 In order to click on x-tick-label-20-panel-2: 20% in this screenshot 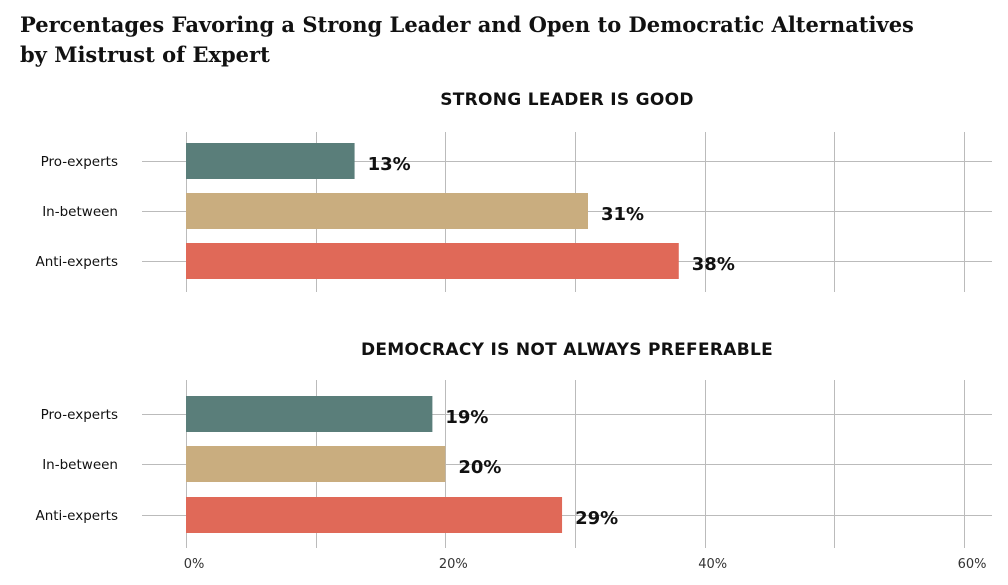, I will do `click(453, 564)`.